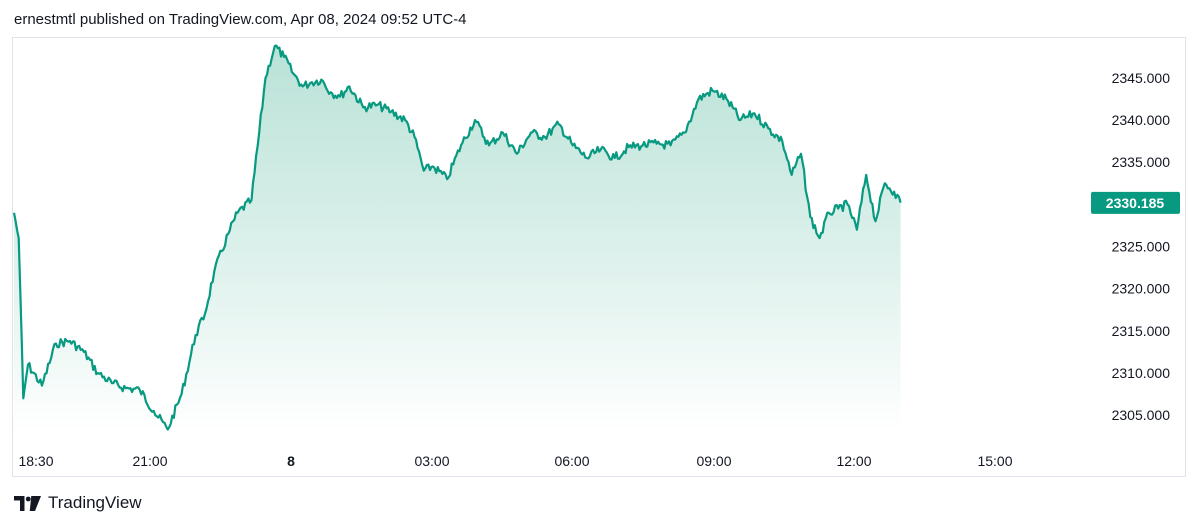  Describe the element at coordinates (1141, 247) in the screenshot. I see `y-tick-label: 2325.000` at that location.